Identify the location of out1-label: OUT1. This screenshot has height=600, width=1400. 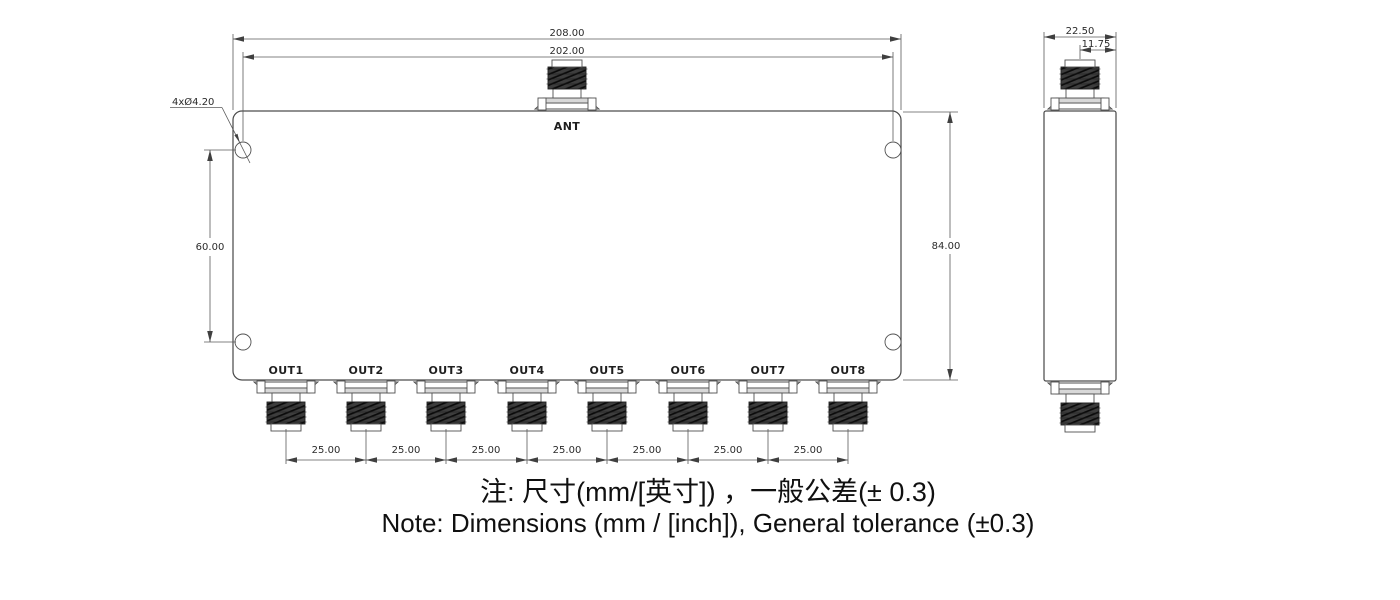
(285, 370).